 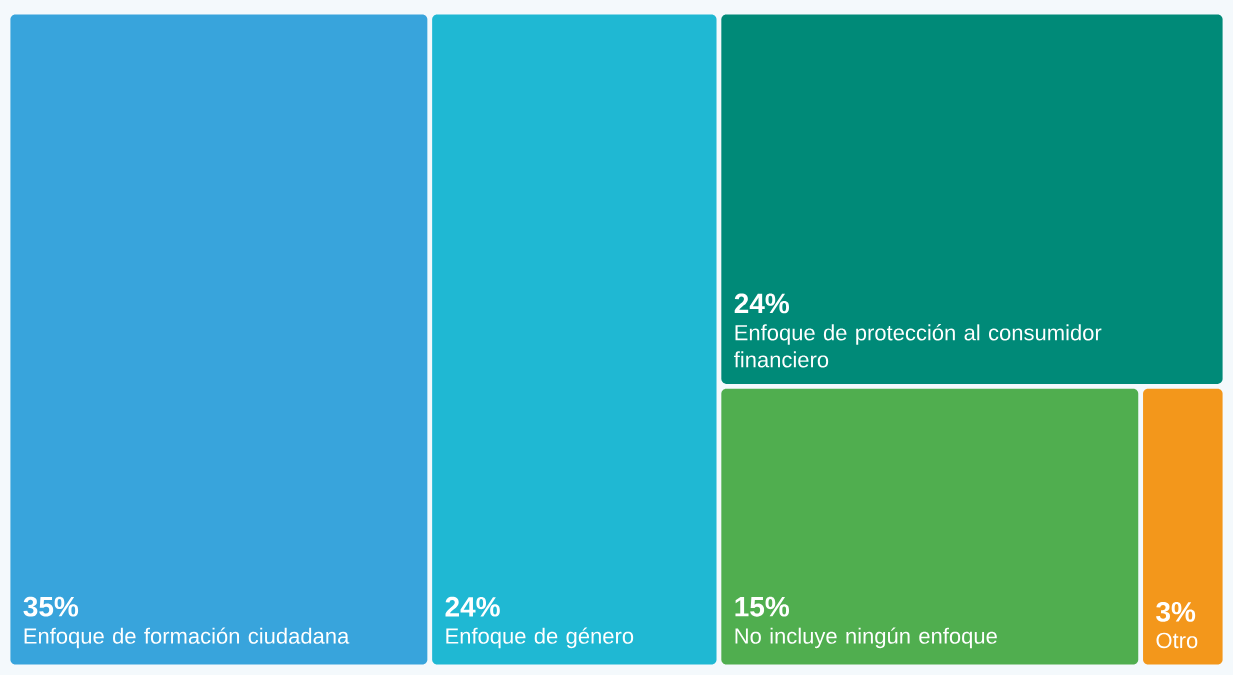 I want to click on category-label: Enfoque de género, so click(x=540, y=638).